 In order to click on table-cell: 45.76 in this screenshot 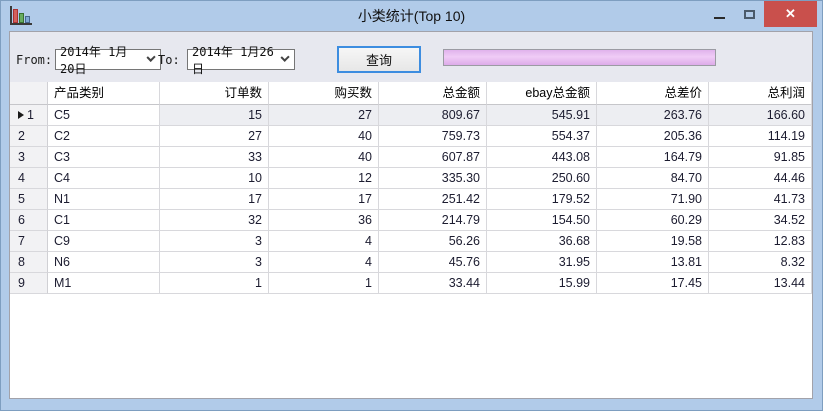, I will do `click(433, 262)`.